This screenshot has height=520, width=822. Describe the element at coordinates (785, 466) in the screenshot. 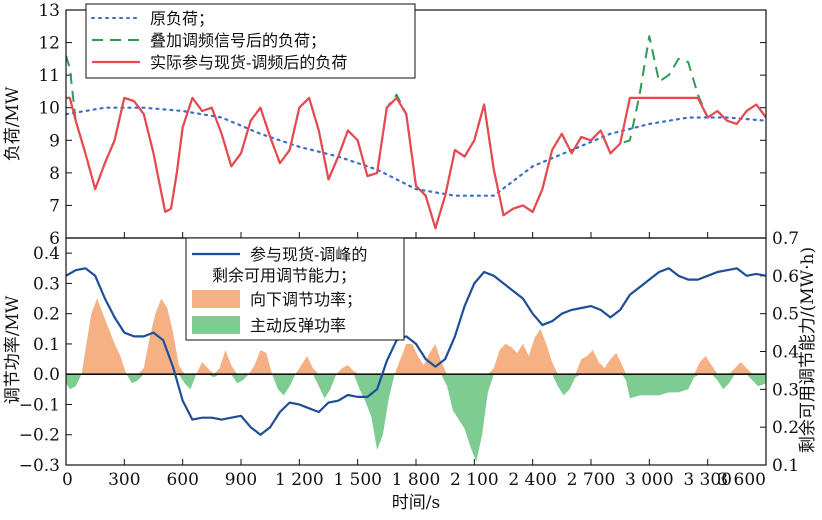

I see `bottom-y2tick-label-0: 0.1` at that location.